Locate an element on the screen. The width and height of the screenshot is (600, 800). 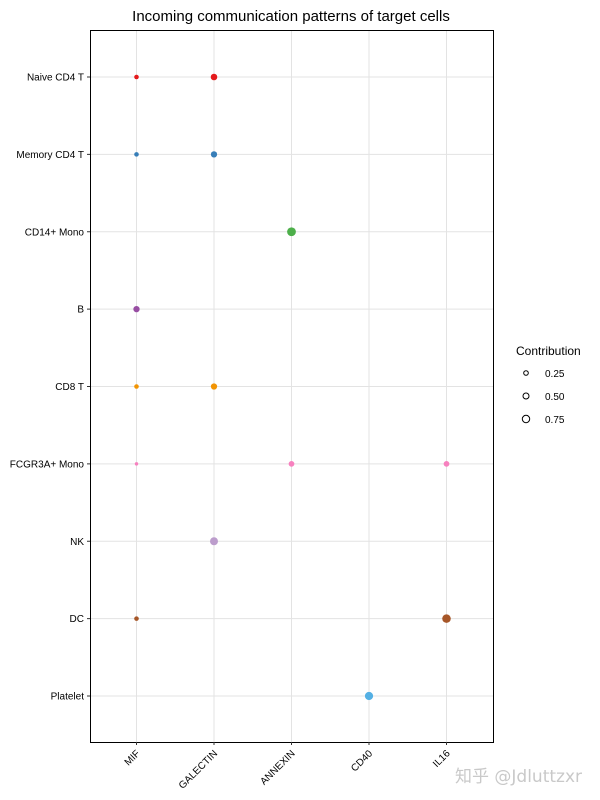
y-tick-label: Memory CD4 T is located at coordinates (50, 155).